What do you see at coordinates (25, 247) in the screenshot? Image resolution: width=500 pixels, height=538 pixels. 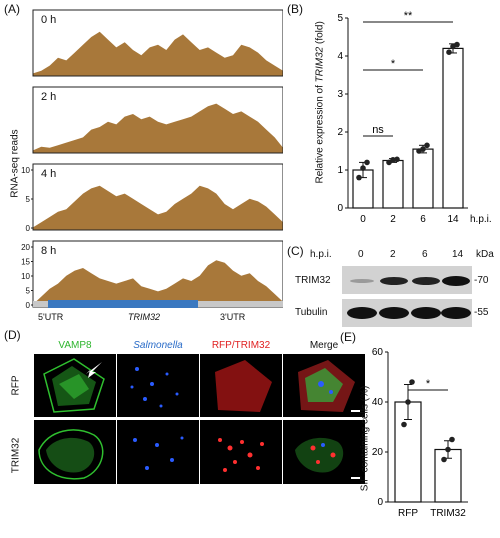 I see `track-tick-3-0: 20` at bounding box center [25, 247].